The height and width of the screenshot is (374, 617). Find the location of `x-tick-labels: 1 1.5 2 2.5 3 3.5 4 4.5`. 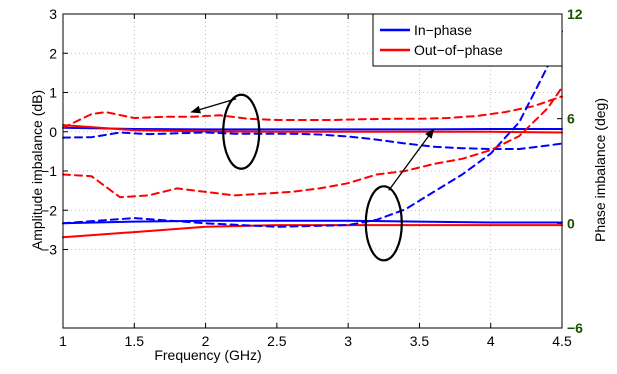

x-tick-labels: 1 1.5 2 2.5 3 3.5 4 4.5 is located at coordinates (315, 341).